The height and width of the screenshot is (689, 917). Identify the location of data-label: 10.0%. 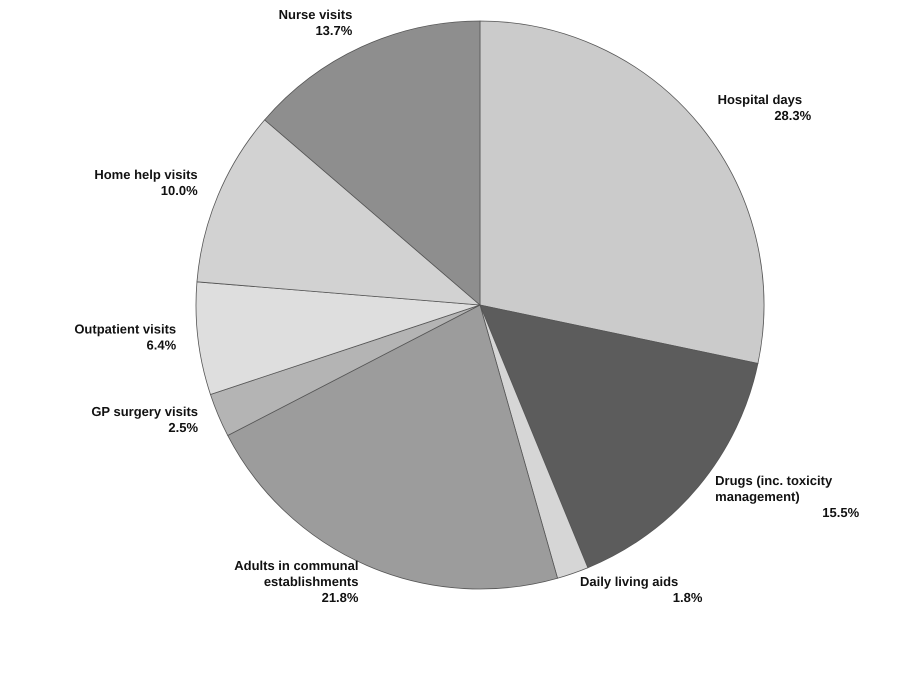
(179, 190).